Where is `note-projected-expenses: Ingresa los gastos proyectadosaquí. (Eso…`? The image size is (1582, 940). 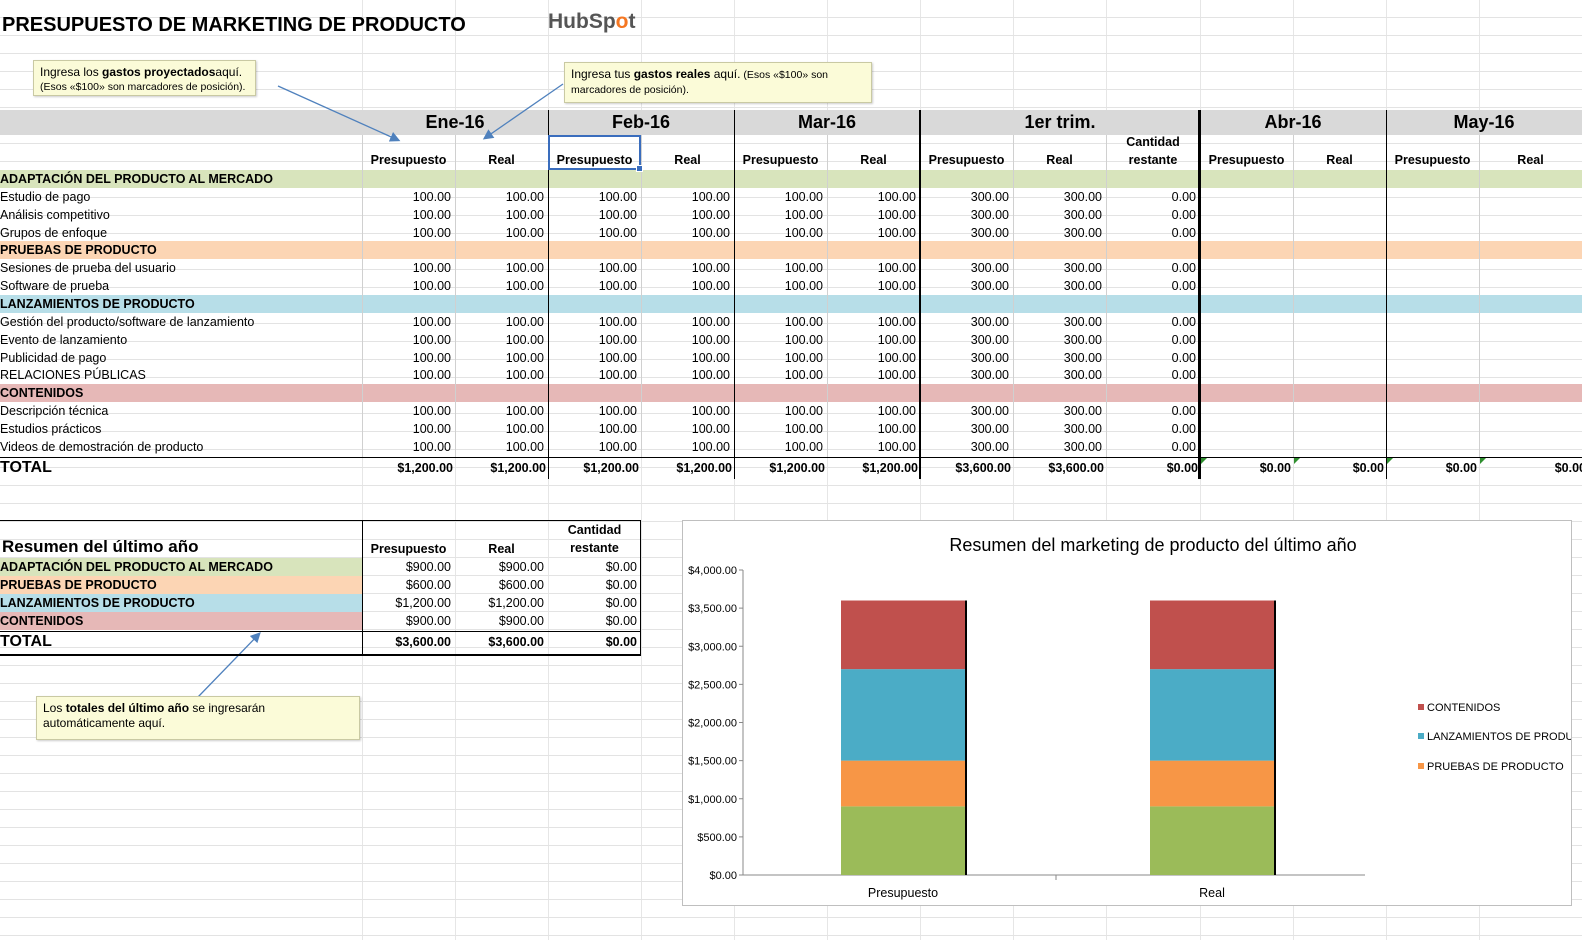 note-projected-expenses: Ingresa los gastos proyectadosaquí. (Eso… is located at coordinates (144, 78).